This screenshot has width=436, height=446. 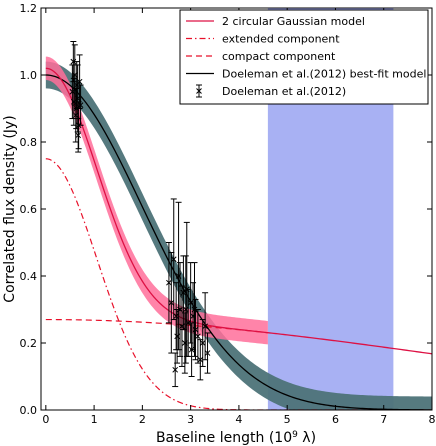 I want to click on y-tick-label: 0.0, so click(x=29, y=410).